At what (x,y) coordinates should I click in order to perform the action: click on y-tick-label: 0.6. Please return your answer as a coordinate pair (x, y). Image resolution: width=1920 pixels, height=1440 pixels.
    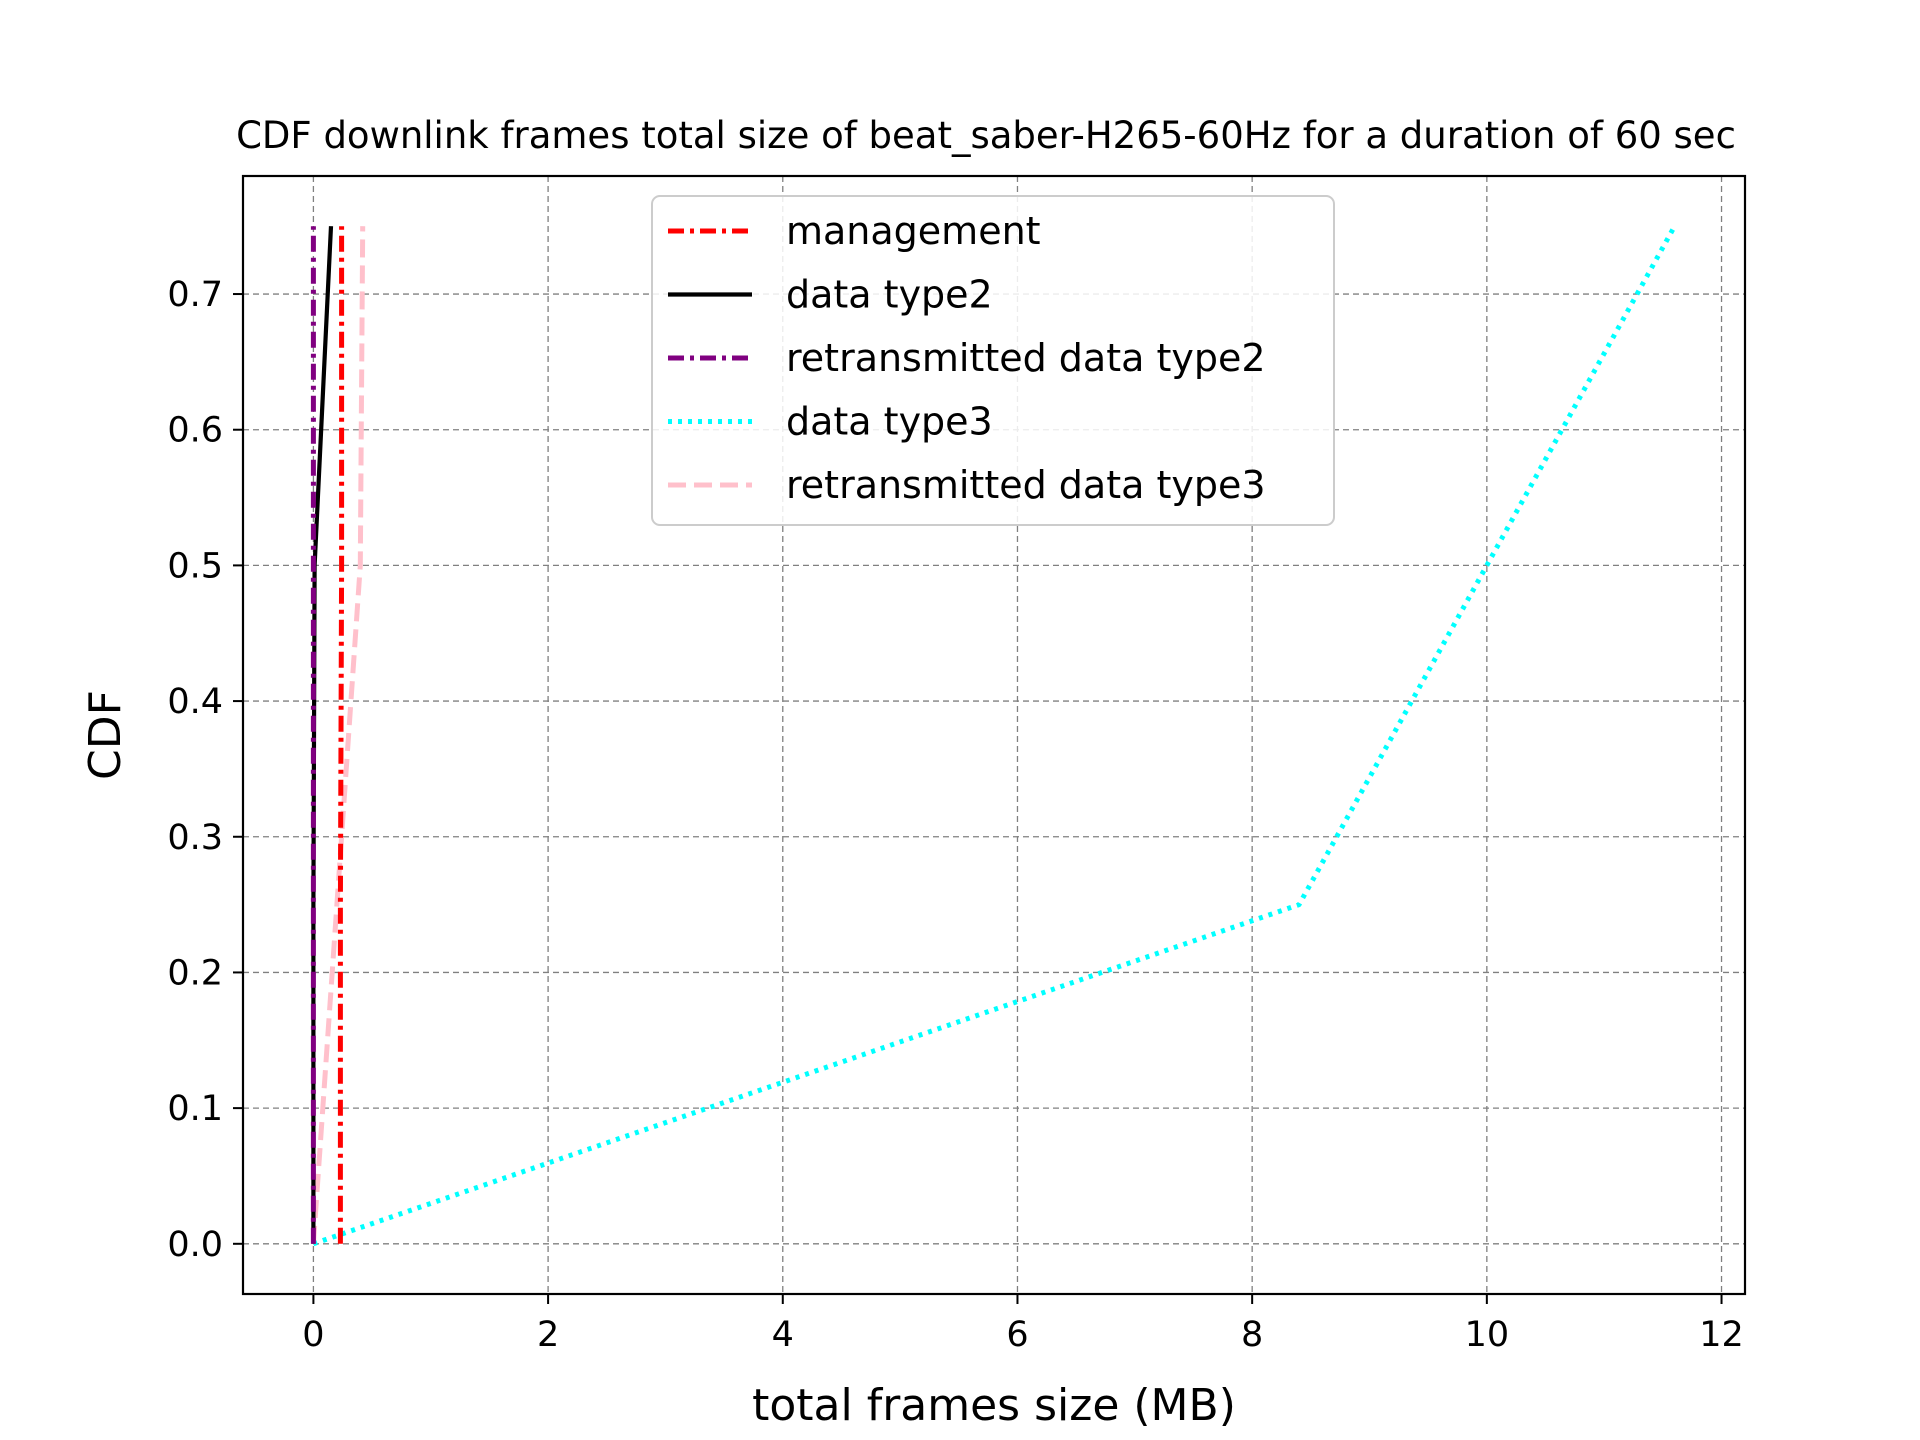
    Looking at the image, I should click on (195, 431).